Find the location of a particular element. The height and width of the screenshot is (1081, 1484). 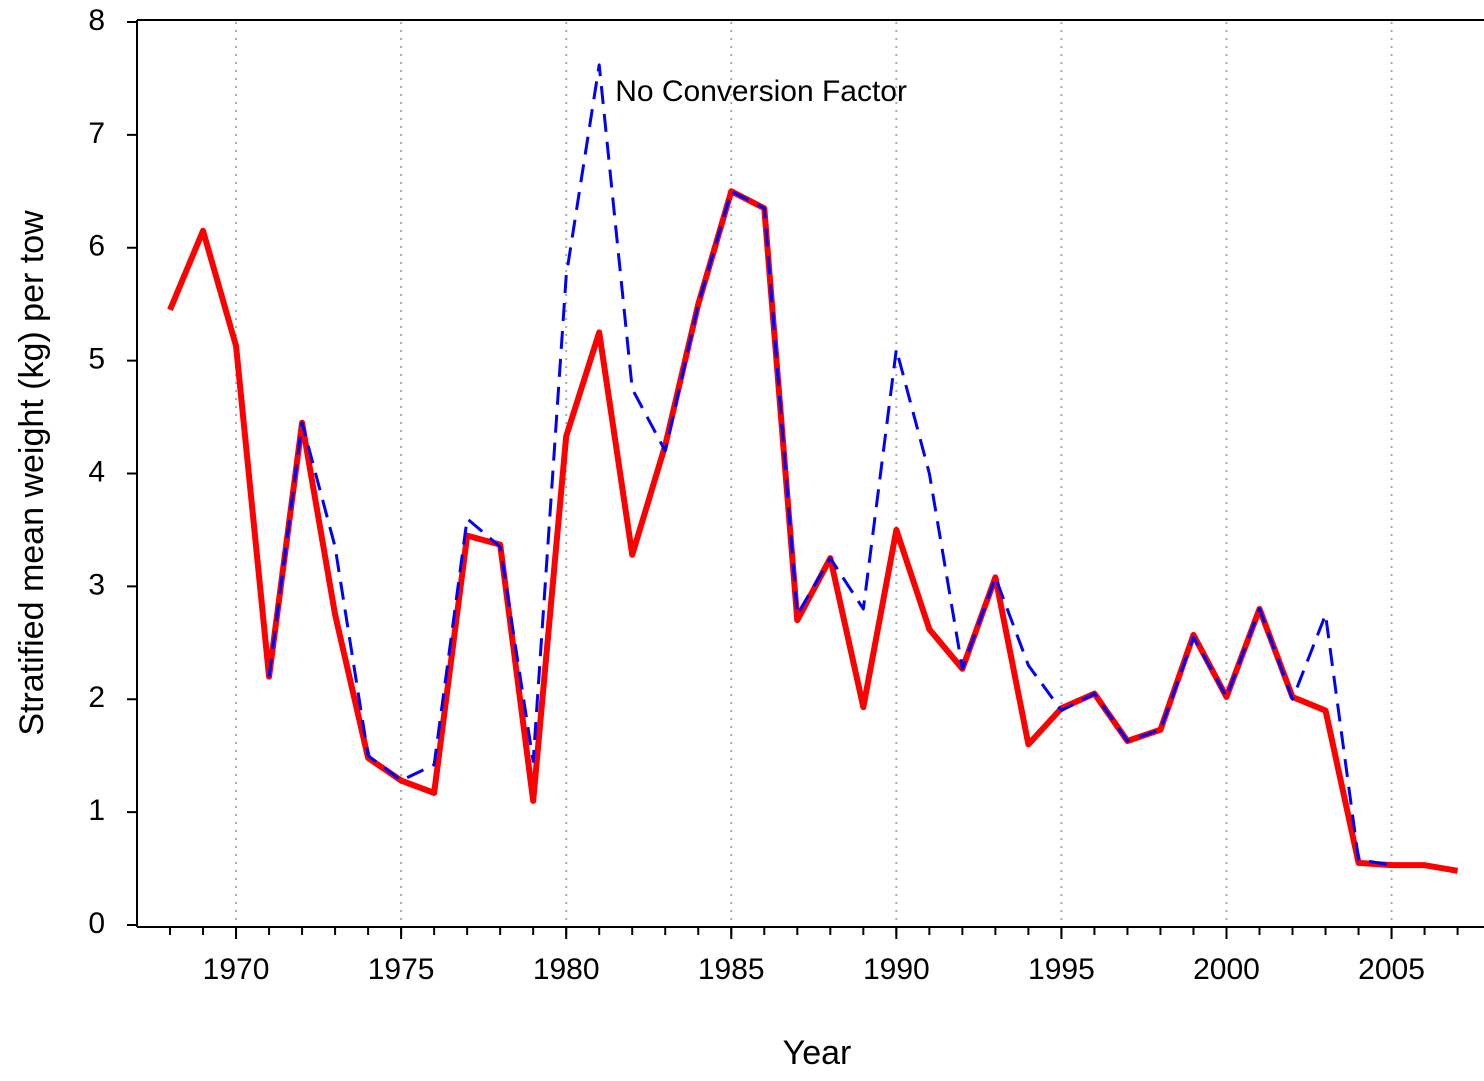

x-tick-label: 2005 is located at coordinates (1391, 969).